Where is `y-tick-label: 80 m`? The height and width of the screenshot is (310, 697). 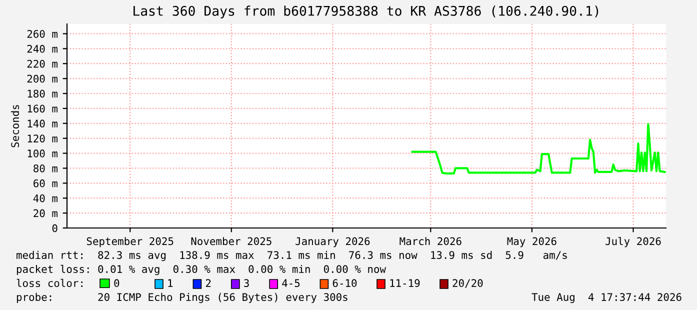
y-tick-label: 80 m is located at coordinates (46, 168).